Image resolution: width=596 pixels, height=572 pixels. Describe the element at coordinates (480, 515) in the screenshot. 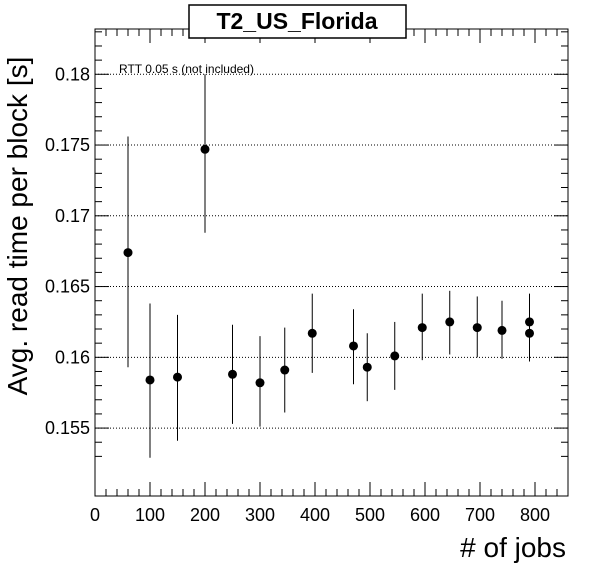

I see `x-tick-label: 700` at that location.